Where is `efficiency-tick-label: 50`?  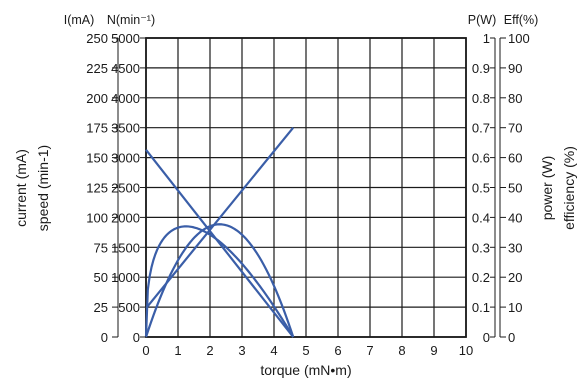
efficiency-tick-label: 50 is located at coordinates (515, 188).